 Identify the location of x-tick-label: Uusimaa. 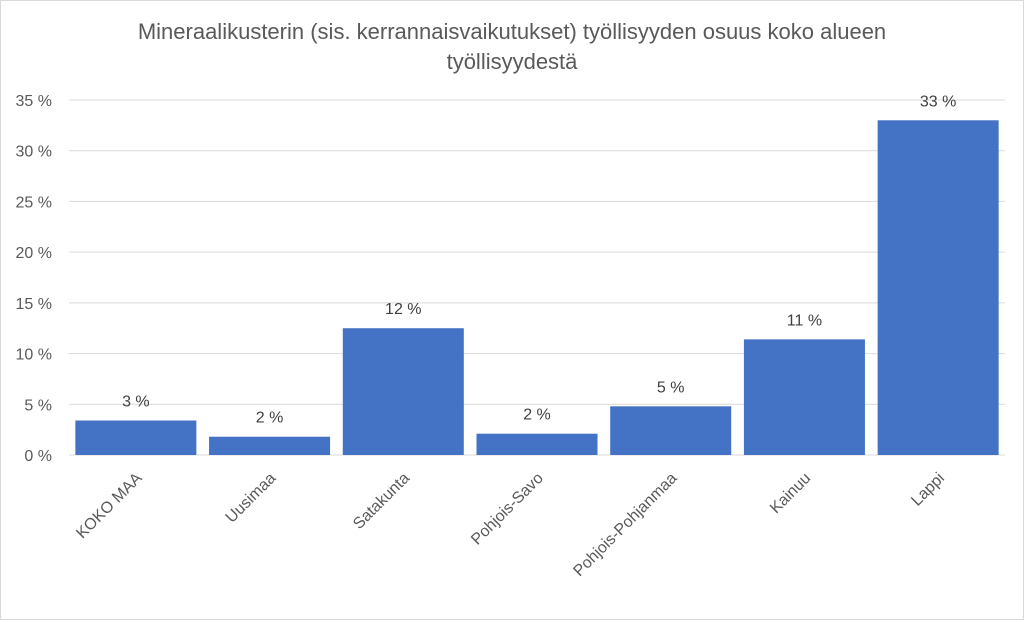
(251, 498).